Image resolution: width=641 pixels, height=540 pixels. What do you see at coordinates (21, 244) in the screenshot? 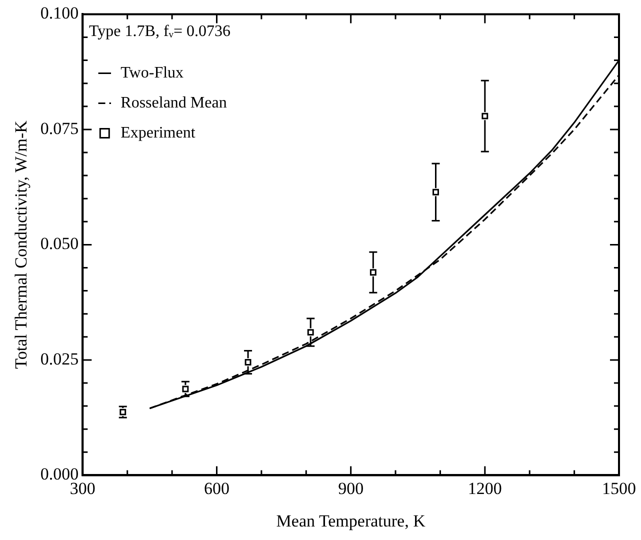
I see `y-axis-title: Total Thermal Conductivity, W/m-K` at bounding box center [21, 244].